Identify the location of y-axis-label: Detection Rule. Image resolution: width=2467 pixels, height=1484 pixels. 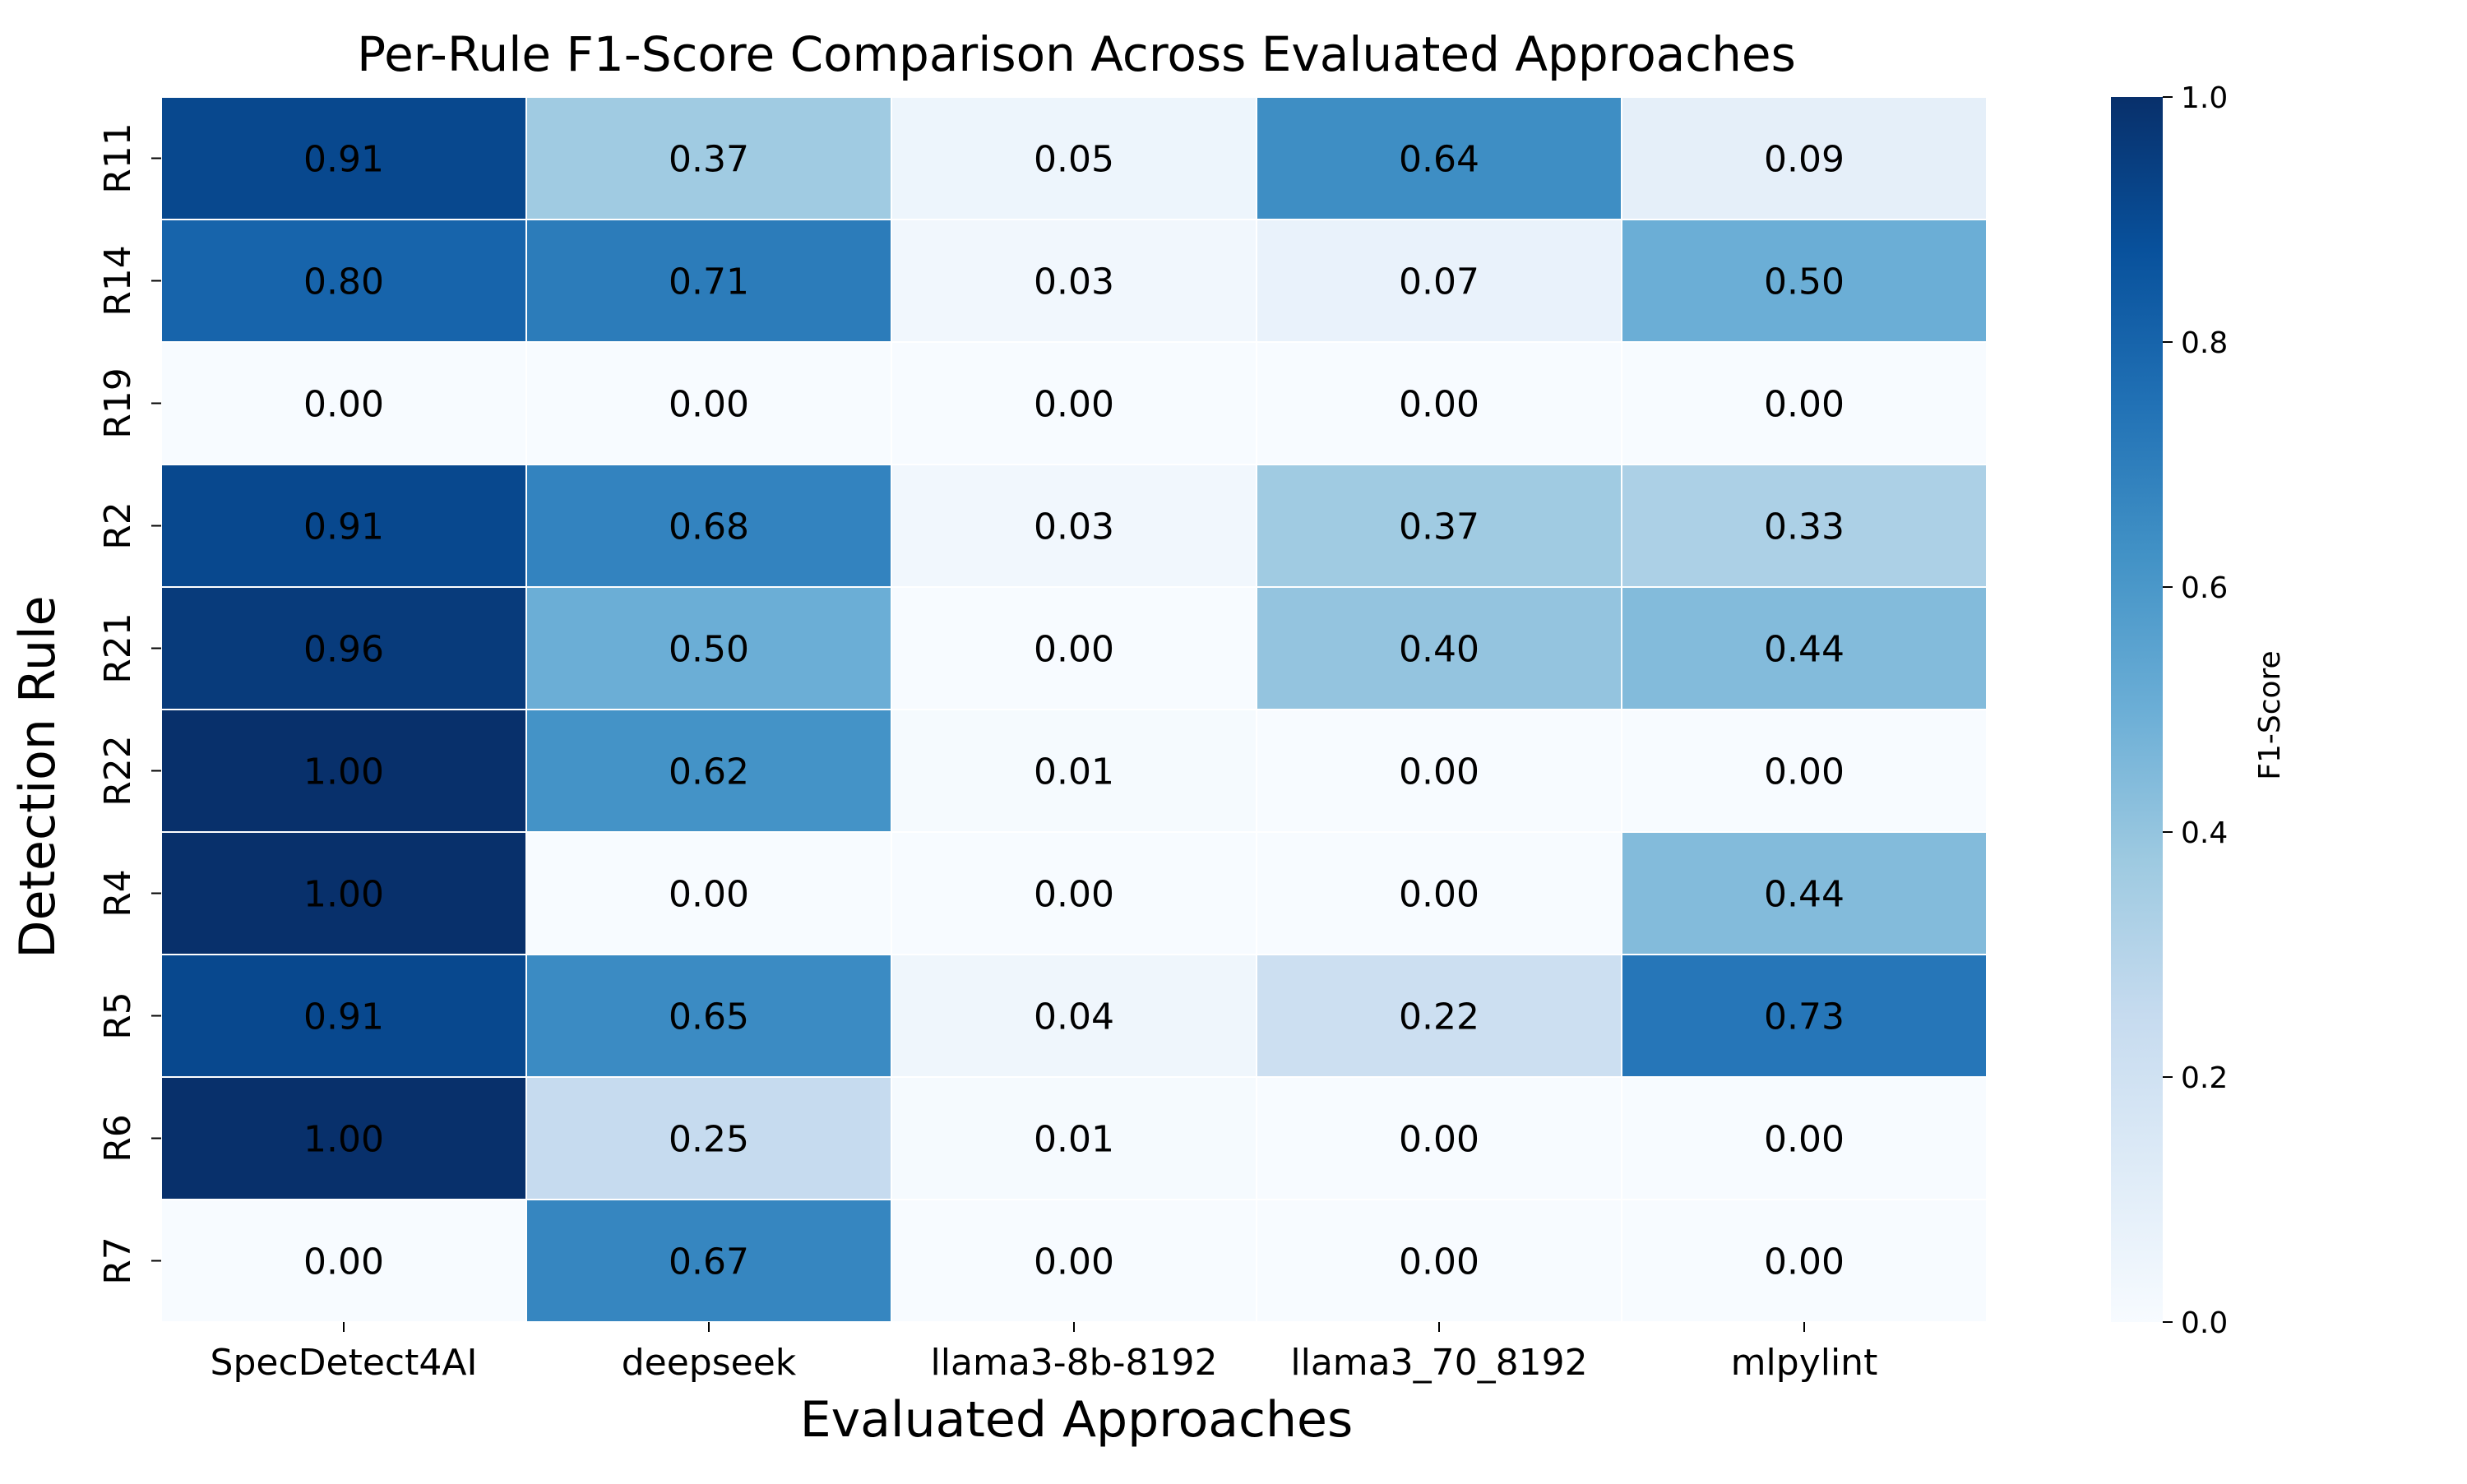
(38, 777).